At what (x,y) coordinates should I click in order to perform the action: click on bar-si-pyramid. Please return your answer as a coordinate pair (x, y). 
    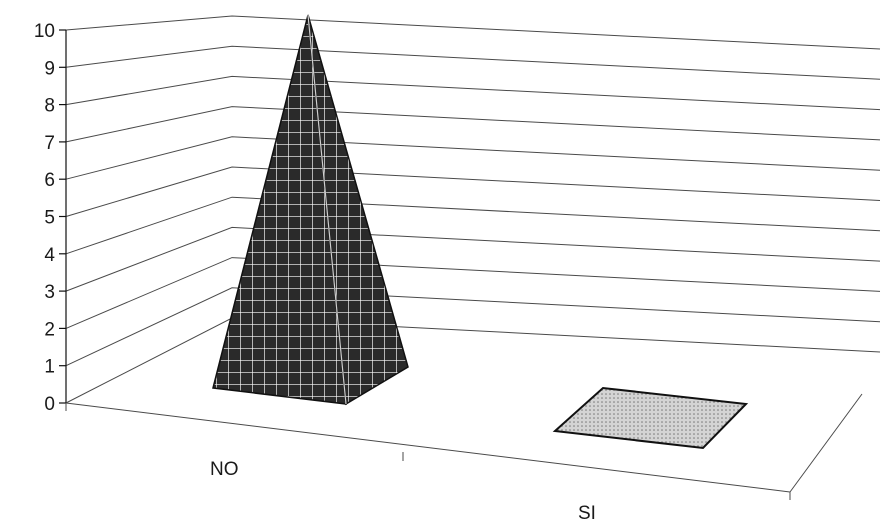
    Looking at the image, I should click on (650, 418).